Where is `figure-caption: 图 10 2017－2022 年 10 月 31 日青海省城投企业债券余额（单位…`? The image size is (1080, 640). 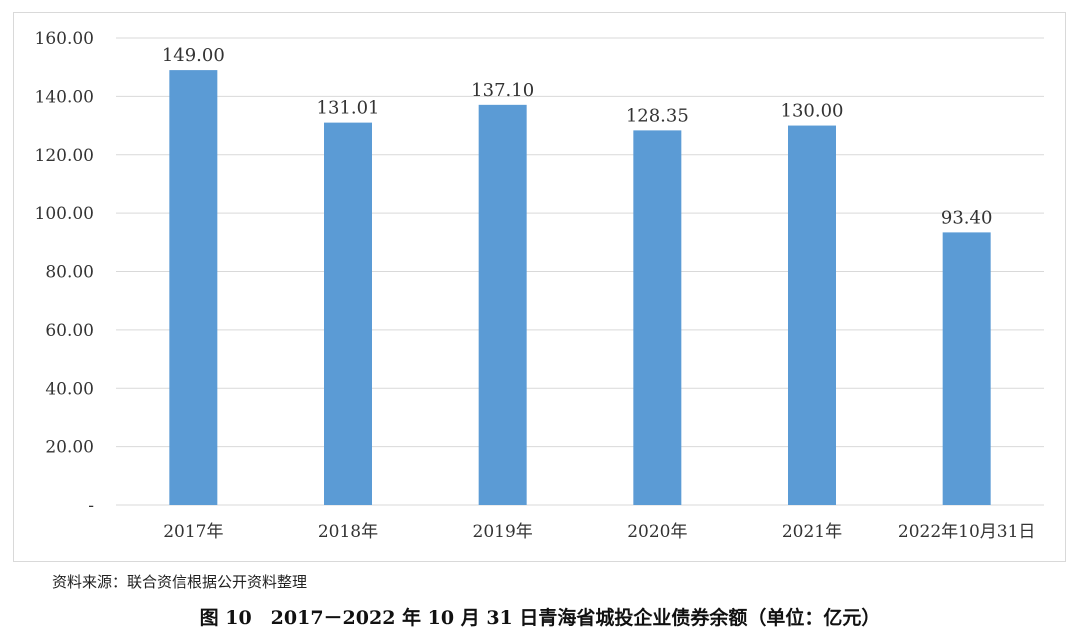 figure-caption: 图 10 2017－2022 年 10 月 31 日青海省城投企业债券余额（单位… is located at coordinates (540, 618).